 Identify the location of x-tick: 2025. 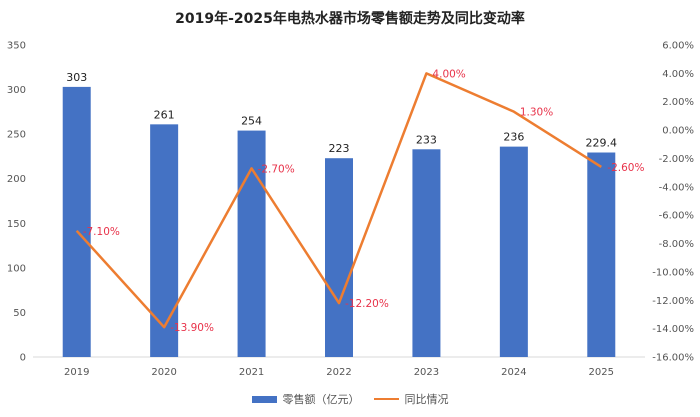
(601, 372).